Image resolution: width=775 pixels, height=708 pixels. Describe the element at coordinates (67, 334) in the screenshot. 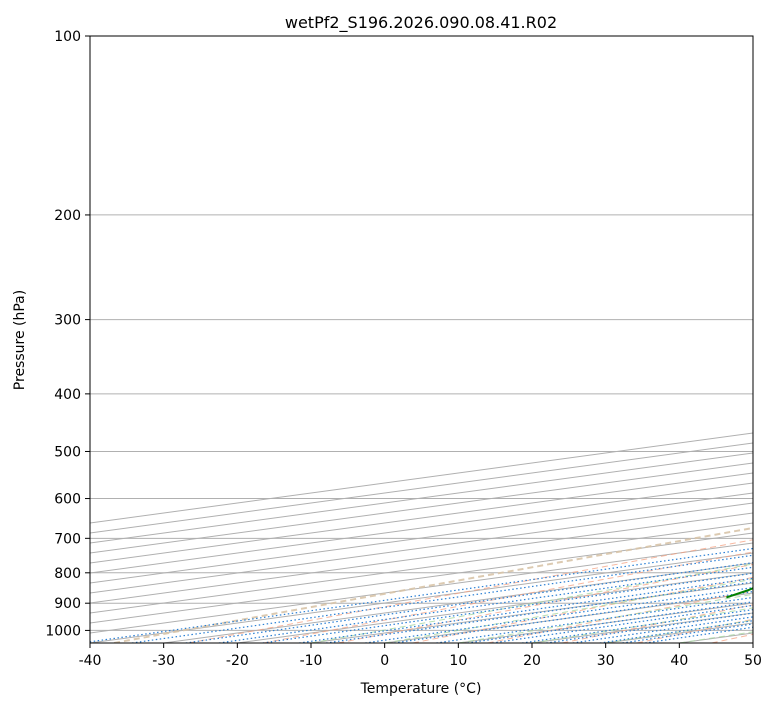

I see `y-axis: 100 200 300 400 500 600 700 800 900 1000` at that location.